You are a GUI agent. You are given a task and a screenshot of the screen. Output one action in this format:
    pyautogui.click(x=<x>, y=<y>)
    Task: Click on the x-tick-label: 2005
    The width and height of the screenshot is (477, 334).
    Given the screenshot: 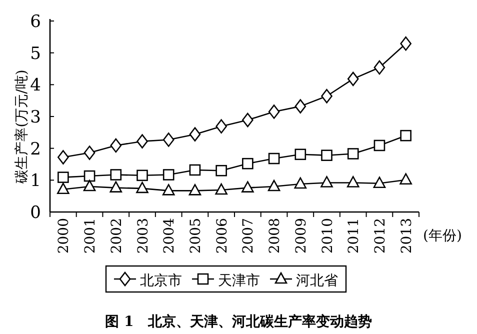 What is the action you would take?
    pyautogui.click(x=196, y=236)
    